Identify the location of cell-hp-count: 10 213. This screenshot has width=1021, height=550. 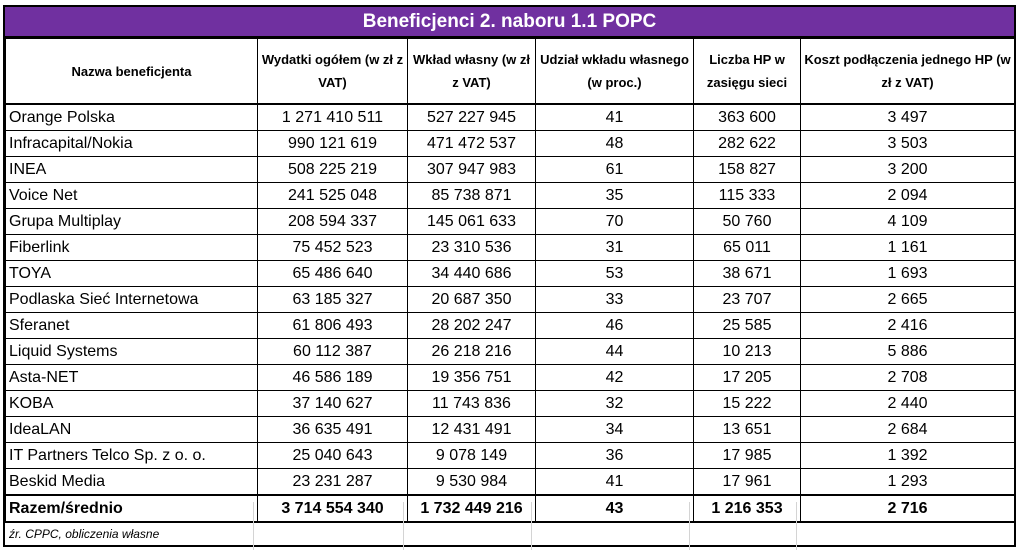
(747, 351).